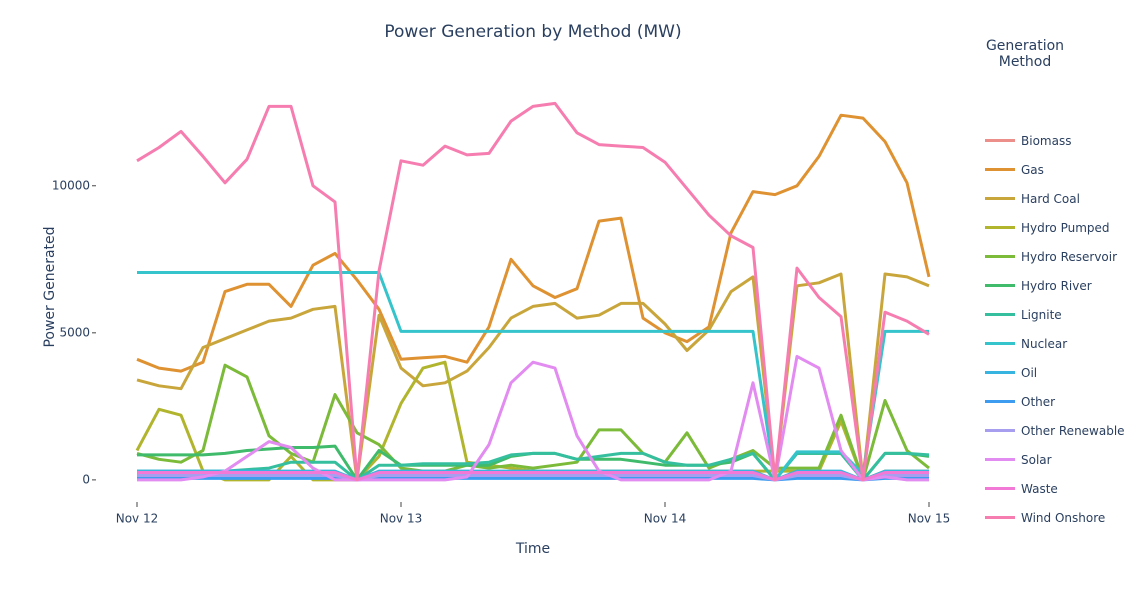 Image resolution: width=1146 pixels, height=600 pixels. Describe the element at coordinates (1046, 140) in the screenshot. I see `legend-label: Biomass` at that location.